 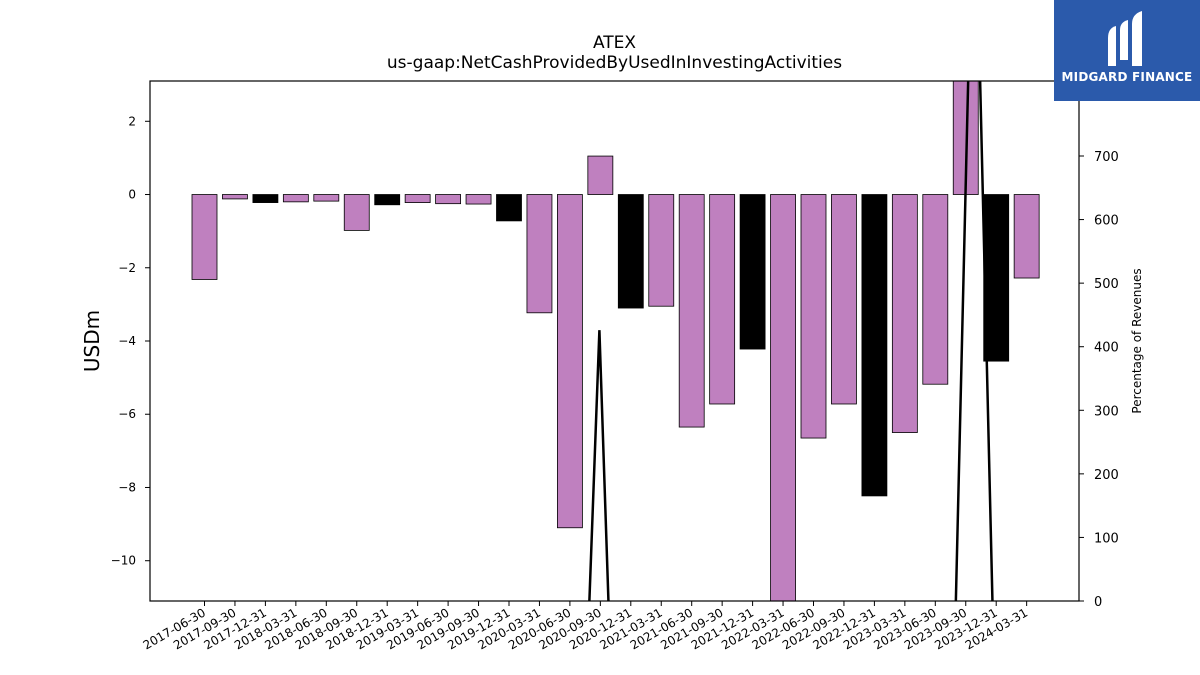 What do you see at coordinates (92, 341) in the screenshot?
I see `y-axis-label: USDm` at bounding box center [92, 341].